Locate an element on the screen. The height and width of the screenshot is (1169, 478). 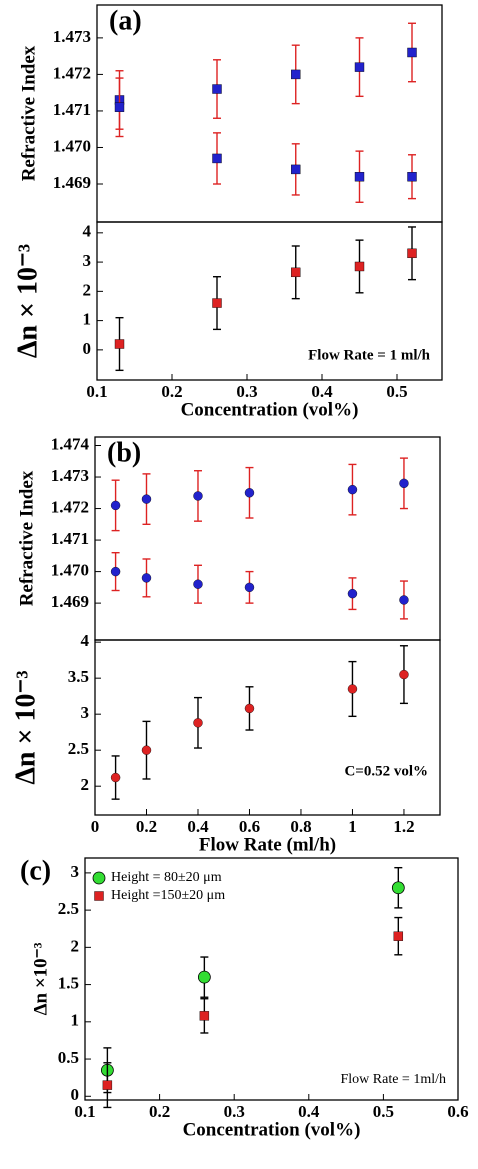
panel-label: (c) is located at coordinates (35, 870).